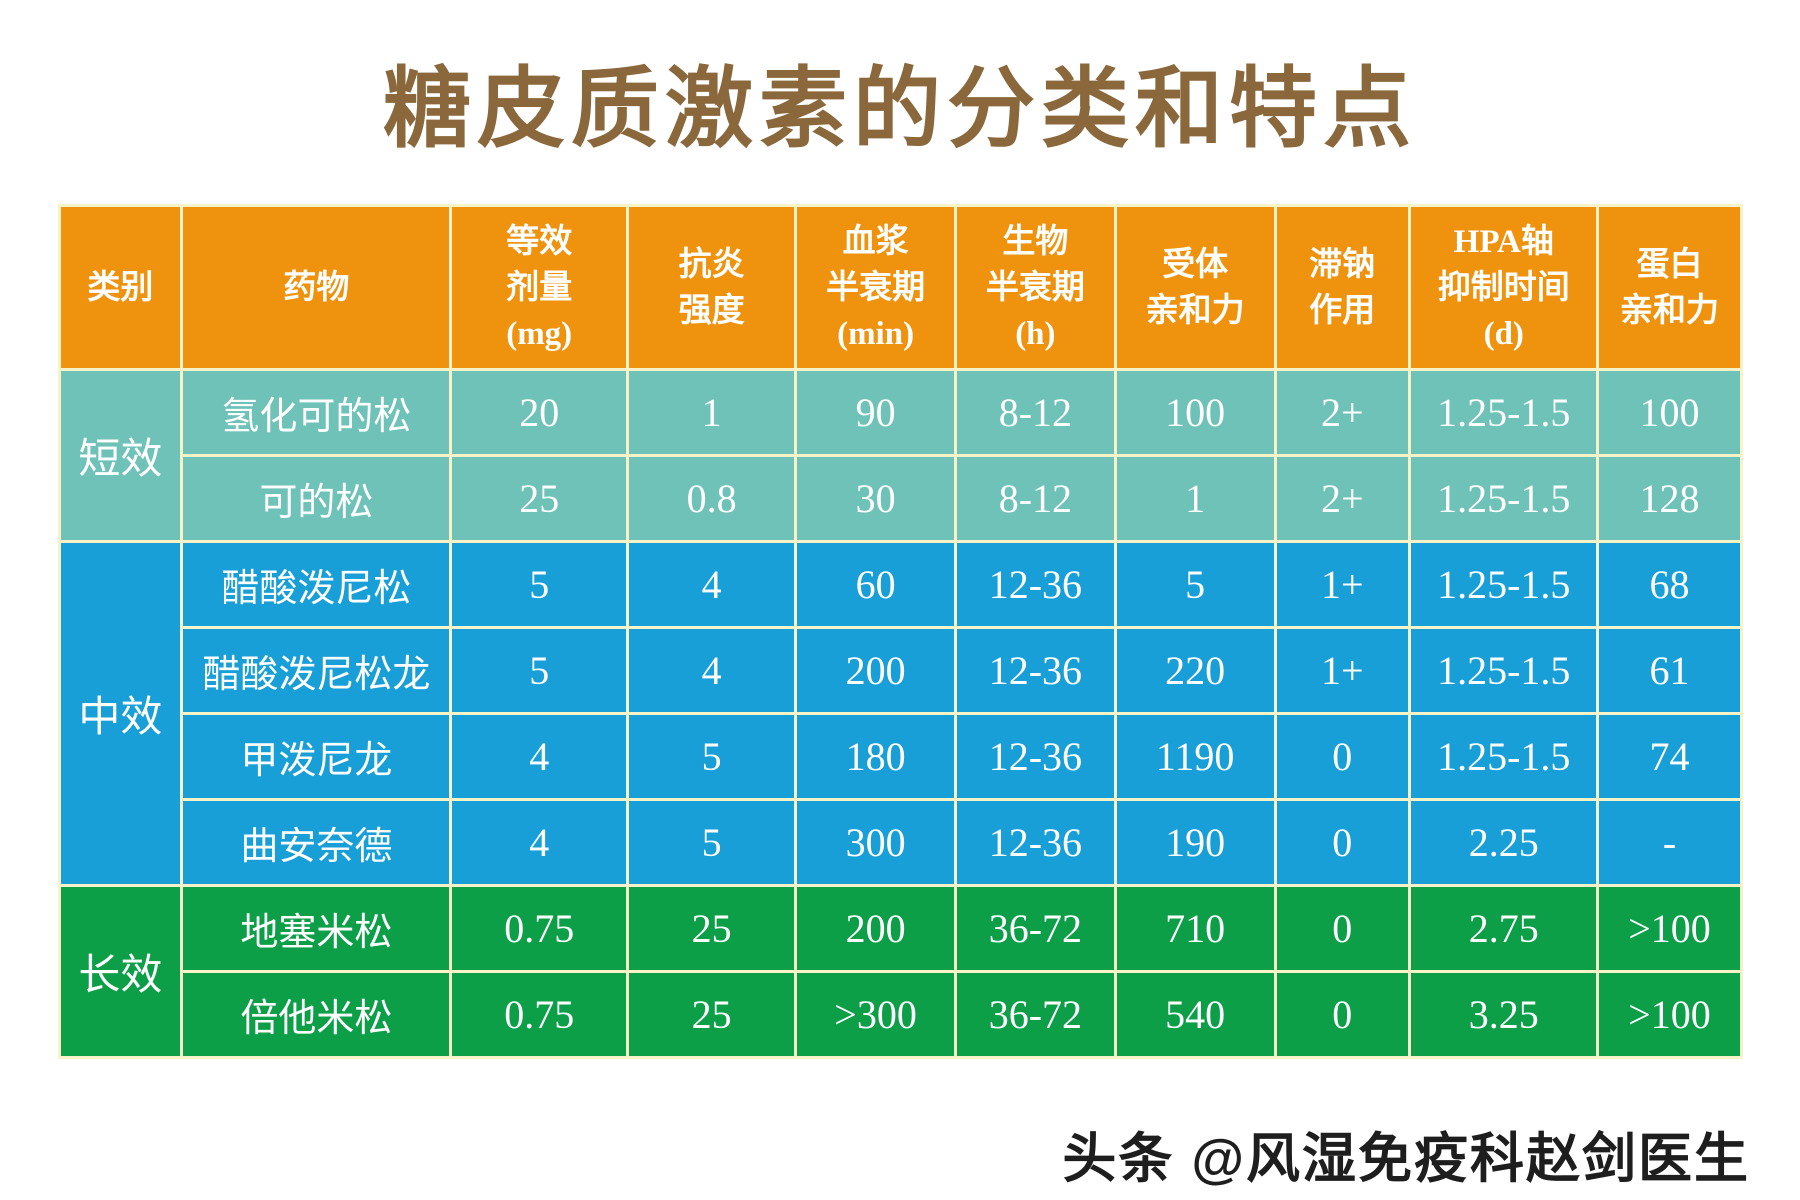  I want to click on table-row: 甲泼尼龙 4 5 180 12-36 1190 0 1.25-1.5 74, so click(901, 757).